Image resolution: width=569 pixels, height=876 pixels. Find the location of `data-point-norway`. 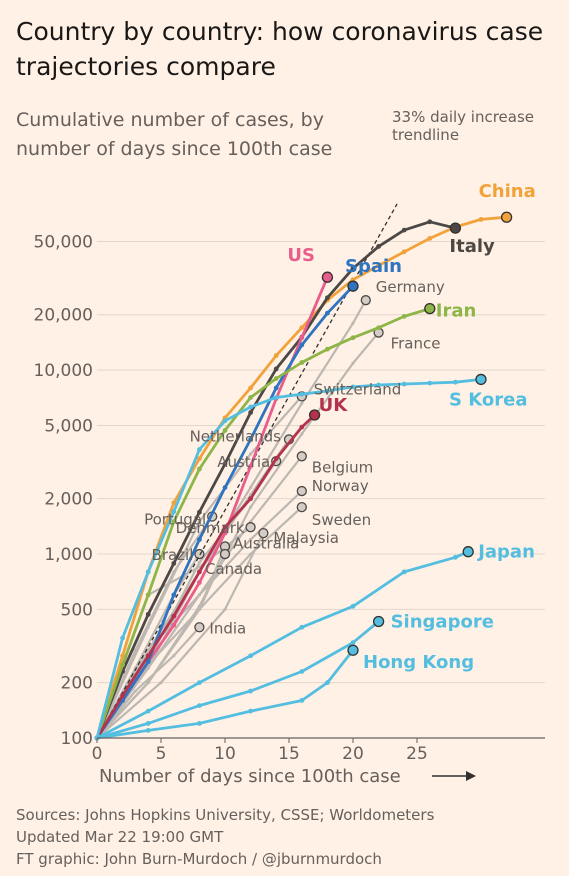

data-point-norway is located at coordinates (251, 539).